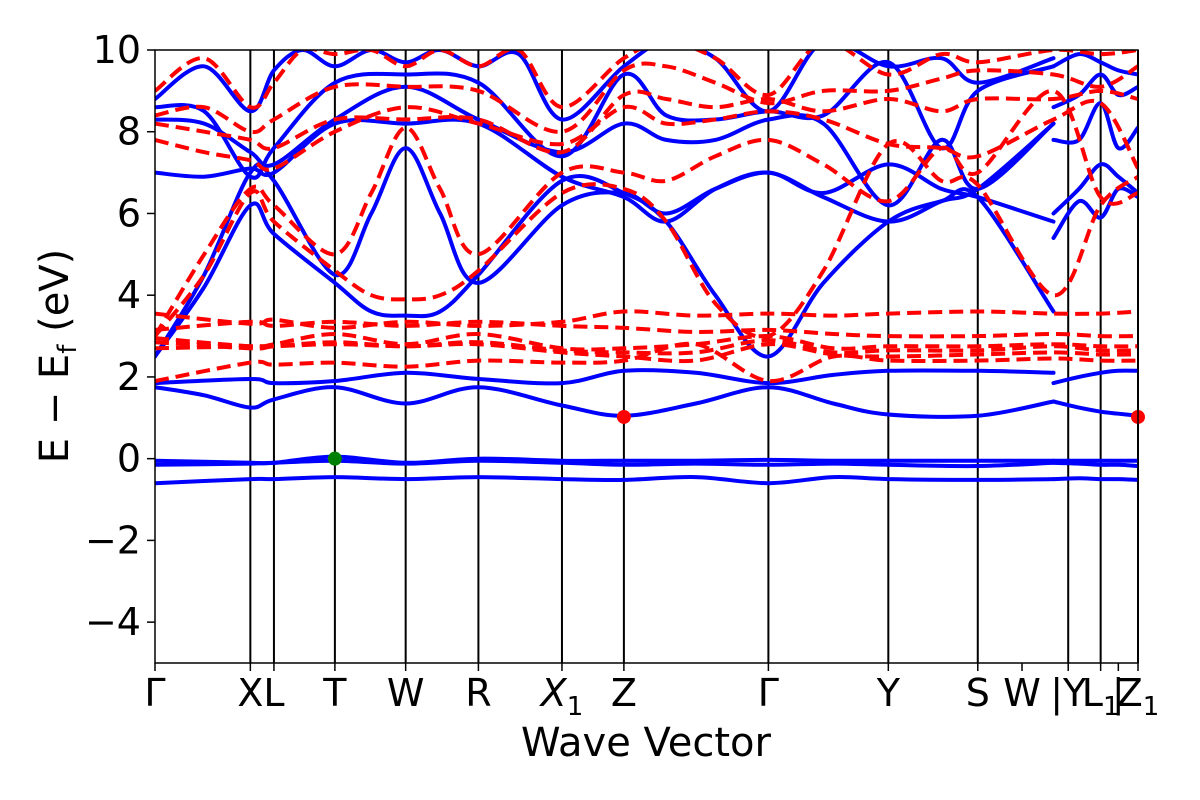 The image size is (1200, 800). Describe the element at coordinates (117, 50) in the screenshot. I see `y-tick-label-7: 10` at that location.